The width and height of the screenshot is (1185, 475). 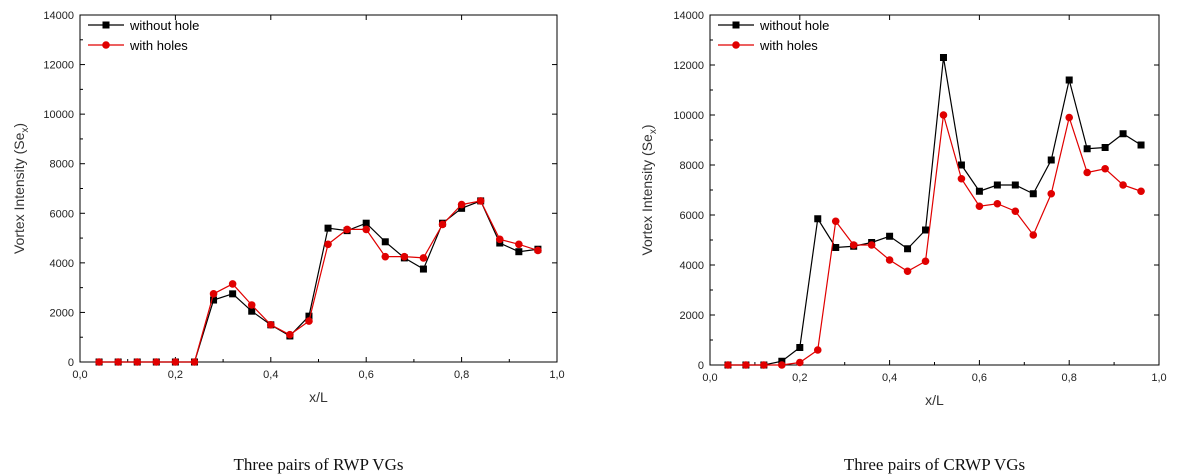 What do you see at coordinates (58, 115) in the screenshot?
I see `y-tick-label: 10000` at bounding box center [58, 115].